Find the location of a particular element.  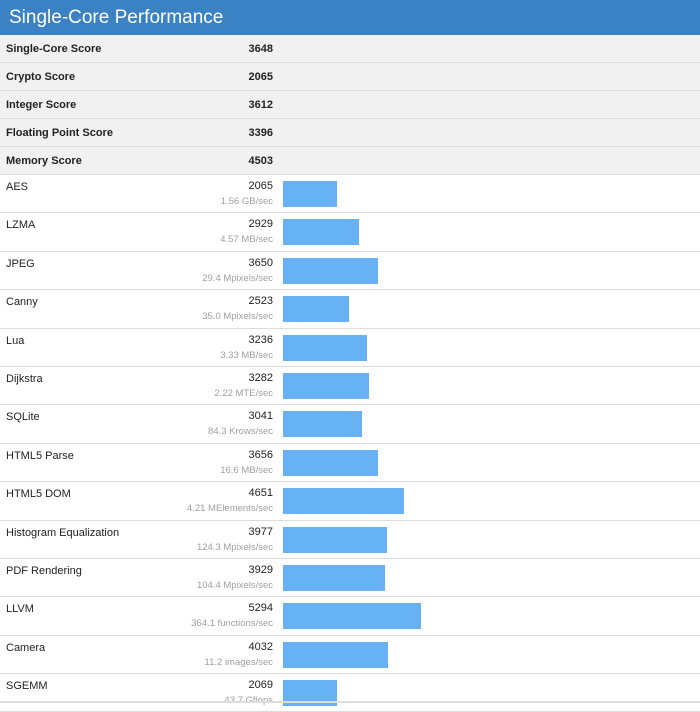

benchmark-name: Lua is located at coordinates (15, 341).